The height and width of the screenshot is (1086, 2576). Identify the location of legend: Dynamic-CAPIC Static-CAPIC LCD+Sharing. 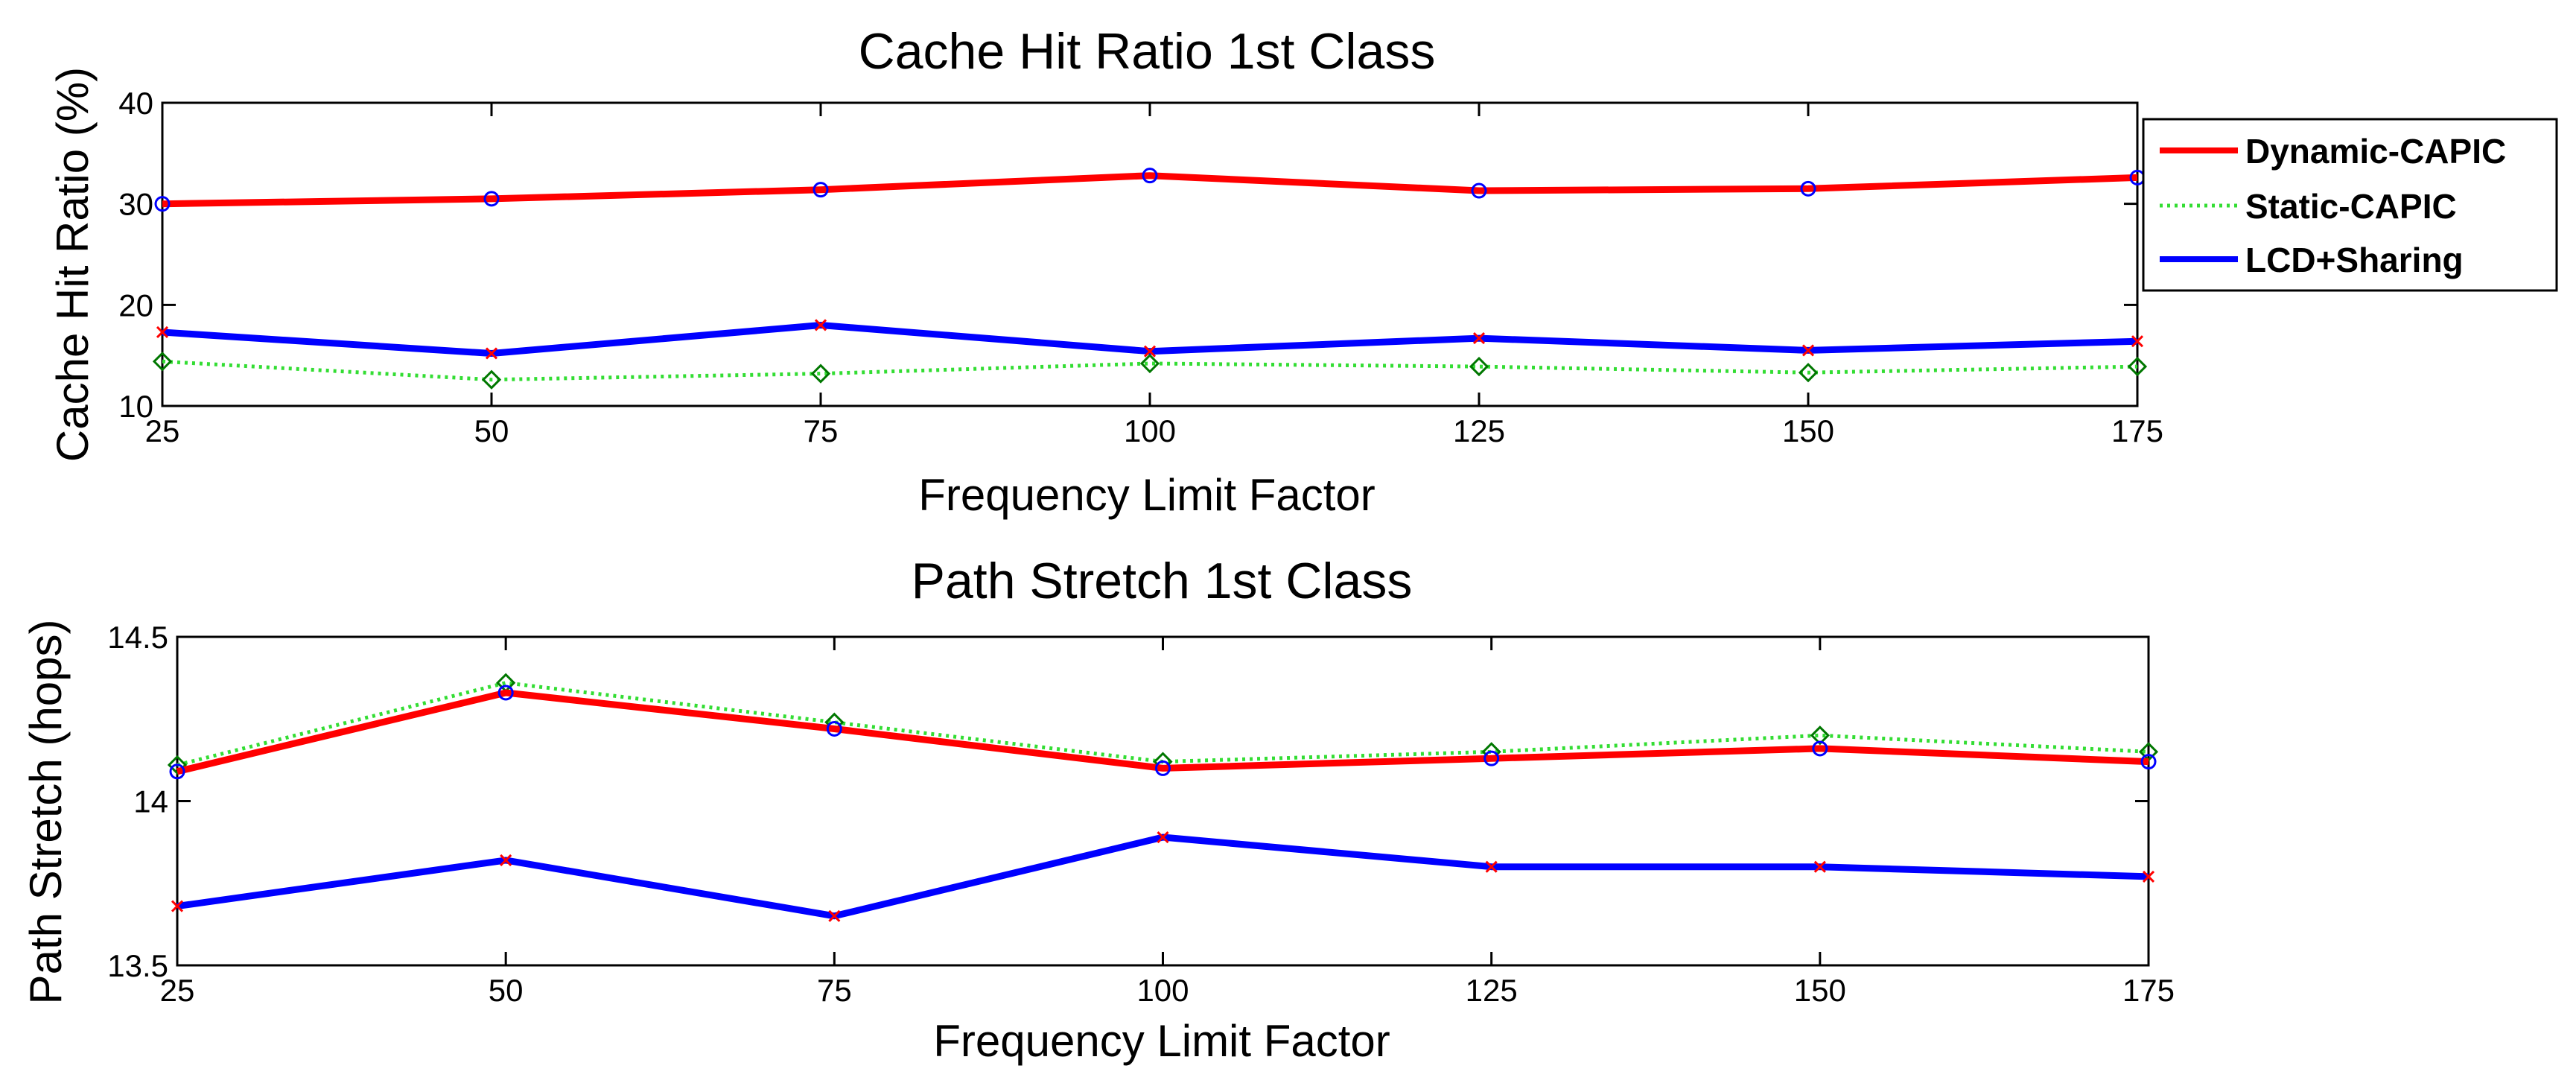
(2350, 205).